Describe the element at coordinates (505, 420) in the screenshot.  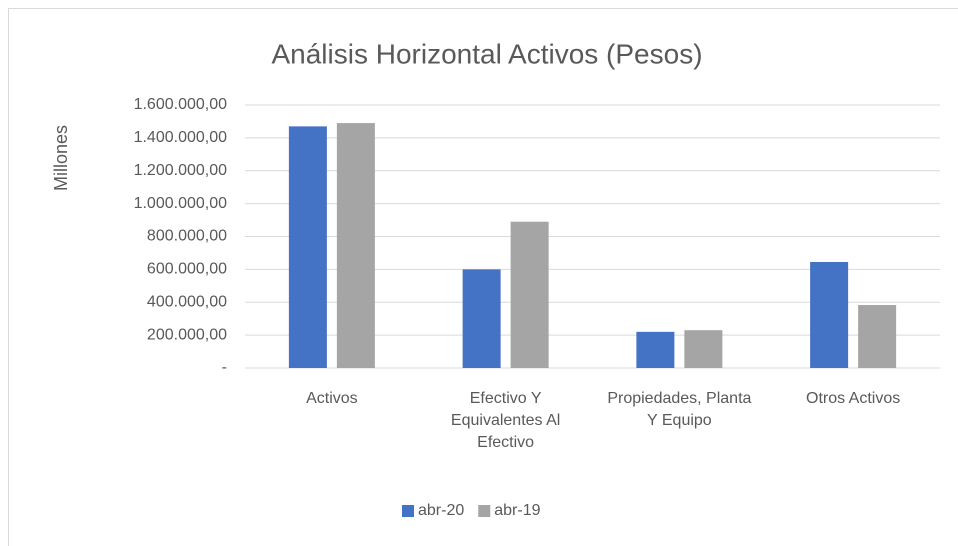
I see `x-tick-label: Efectivo Y Equivalentes Al Efectivo` at that location.